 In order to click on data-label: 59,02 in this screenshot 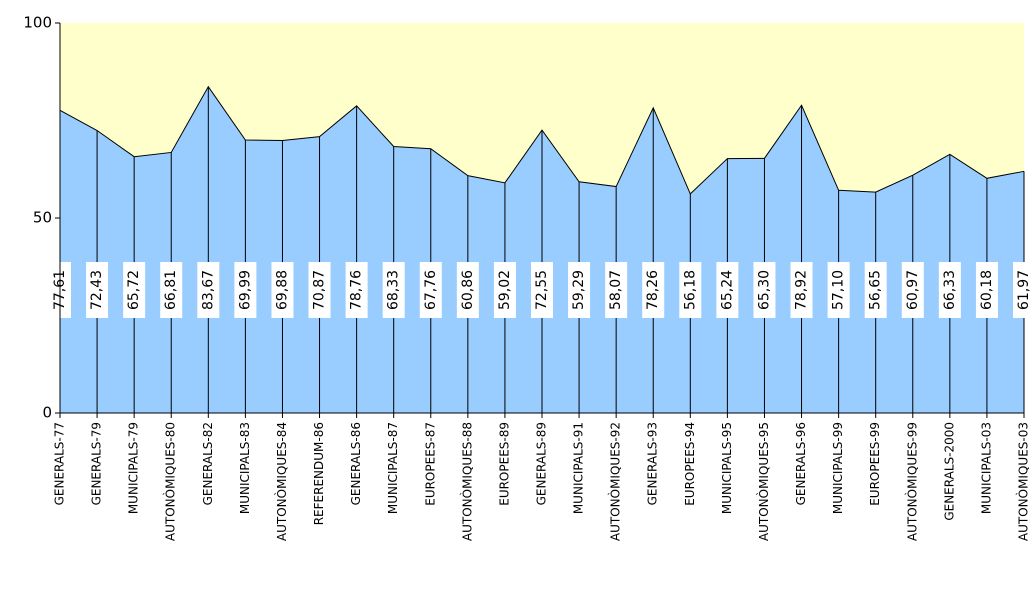, I will do `click(505, 290)`.